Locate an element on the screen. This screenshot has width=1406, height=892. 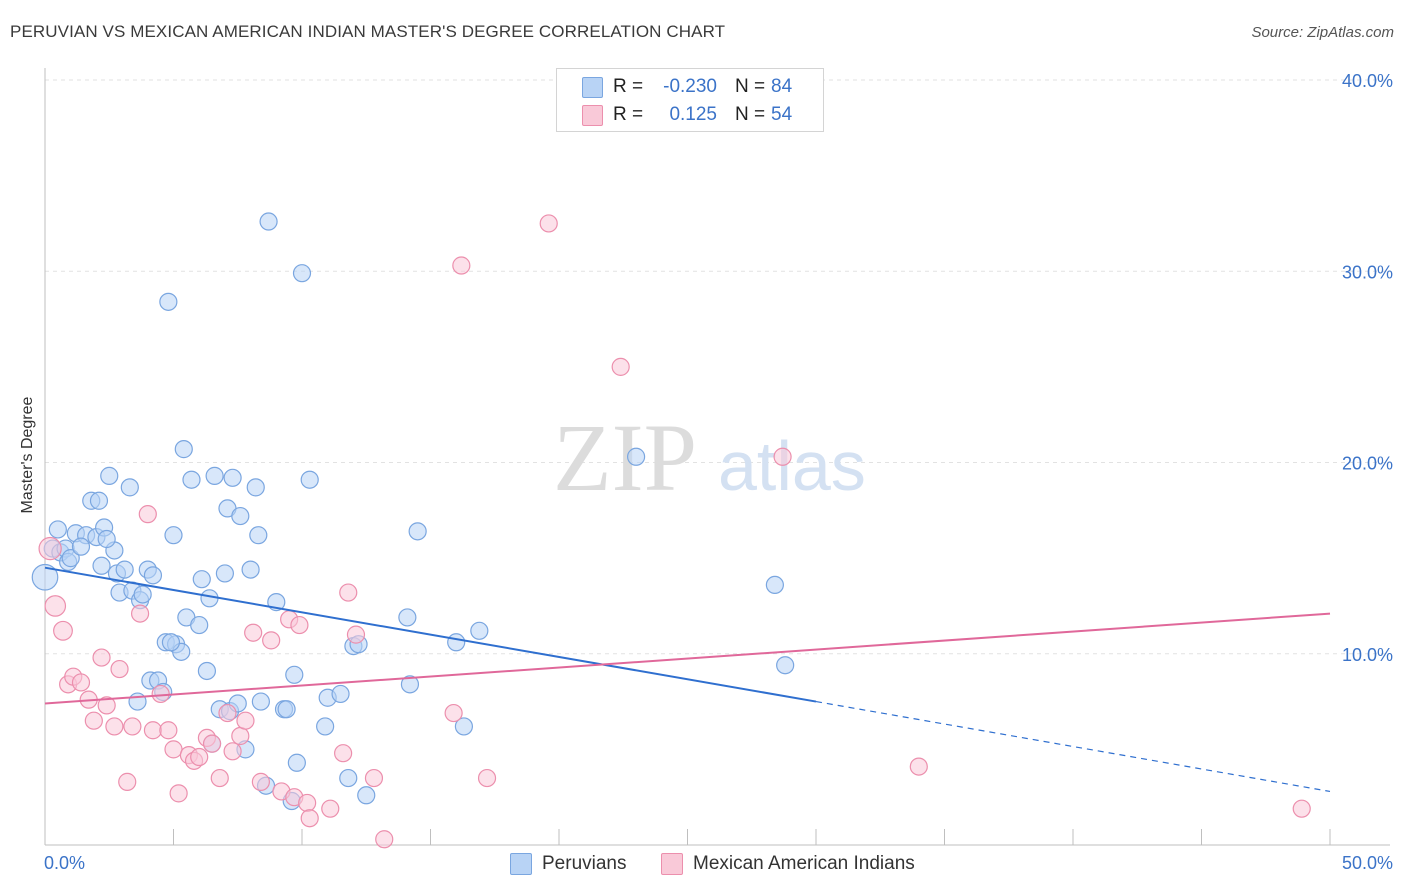
n-value: 84 is located at coordinates (782, 86).